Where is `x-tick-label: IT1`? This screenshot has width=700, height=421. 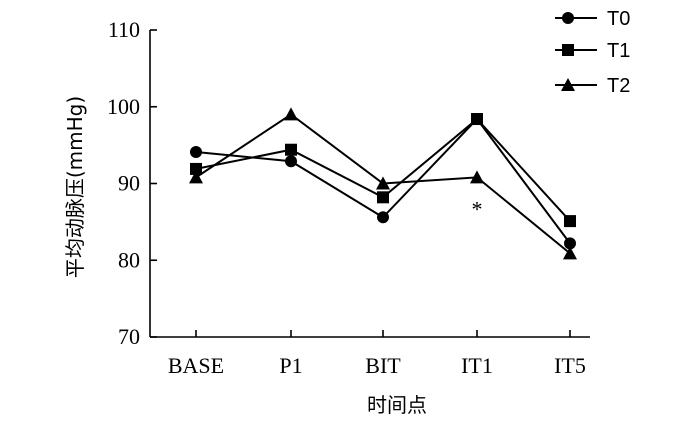
x-tick-label: IT1 is located at coordinates (477, 365).